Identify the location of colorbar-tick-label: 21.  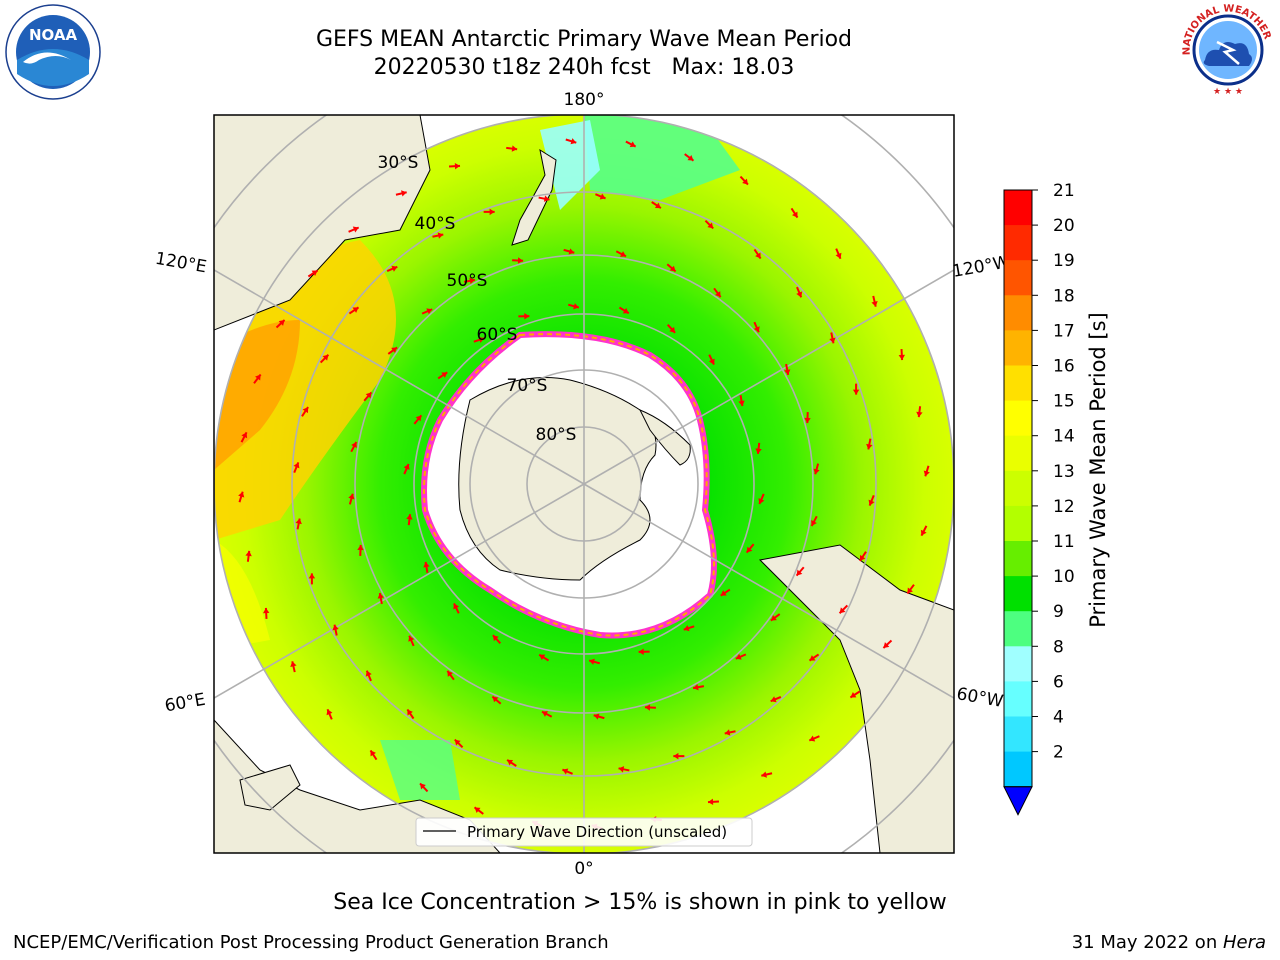
(1064, 191).